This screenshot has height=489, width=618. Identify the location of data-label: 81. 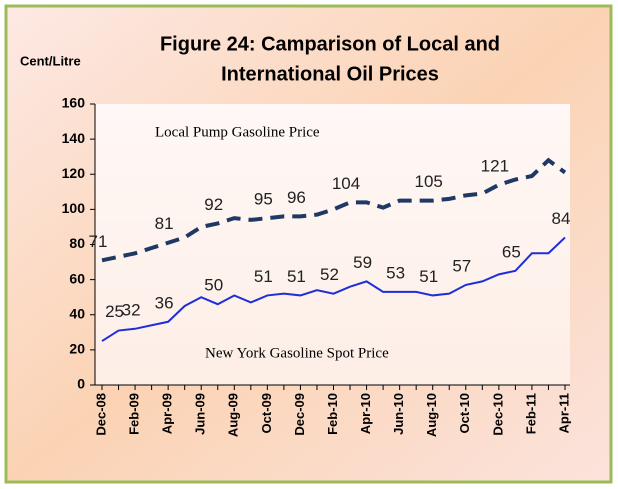
(164, 223).